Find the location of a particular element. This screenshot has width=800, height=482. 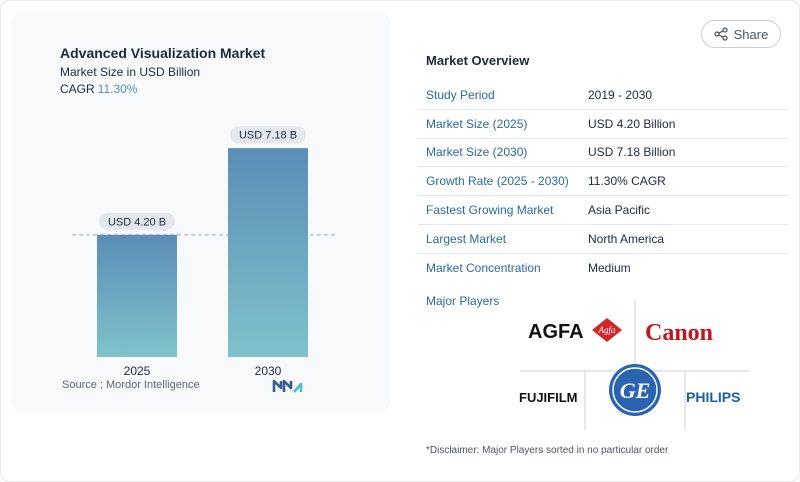

overview-row-concentration: Market Concentration Medium is located at coordinates (603, 268).